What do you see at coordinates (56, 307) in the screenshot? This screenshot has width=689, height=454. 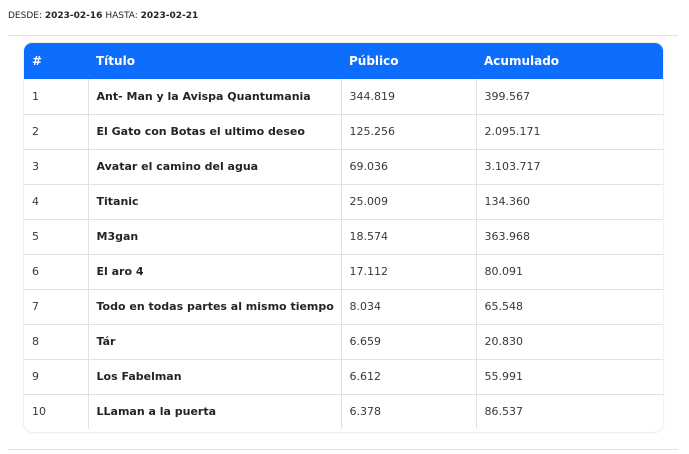 I see `rank-cell: 7` at bounding box center [56, 307].